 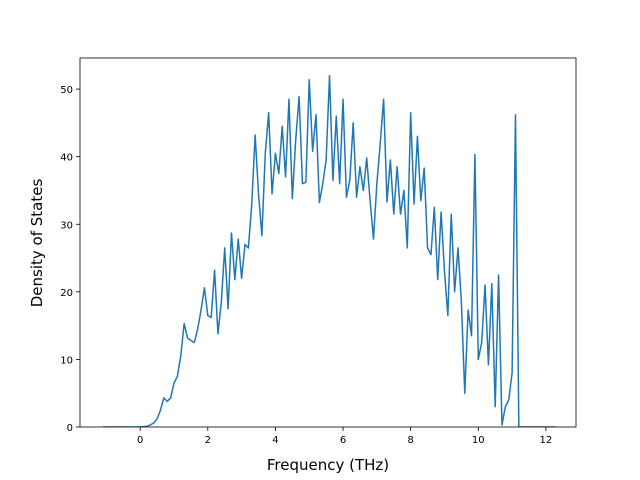 What do you see at coordinates (66, 360) in the screenshot?
I see `y-tick-label: 10` at bounding box center [66, 360].